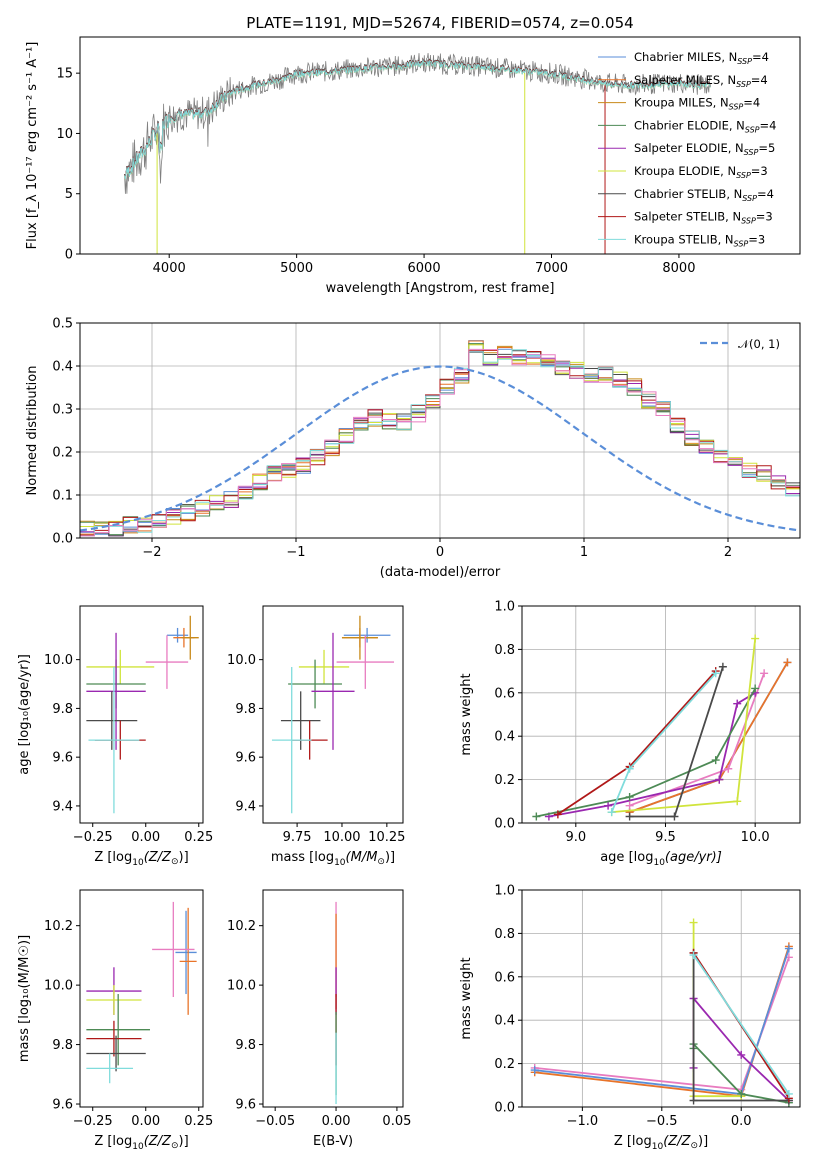 This screenshot has height=1170, width=819. What do you see at coordinates (551, 268) in the screenshot?
I see `spectrum-x-tick-label: 7000` at bounding box center [551, 268].